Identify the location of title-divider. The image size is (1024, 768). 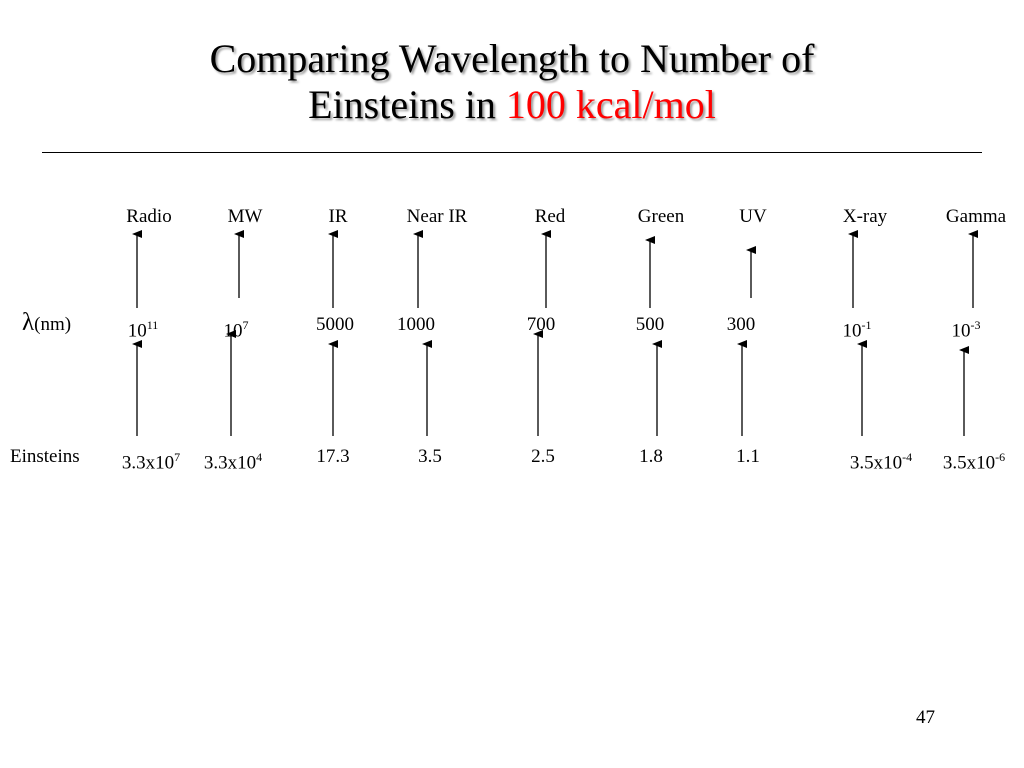
(512, 152).